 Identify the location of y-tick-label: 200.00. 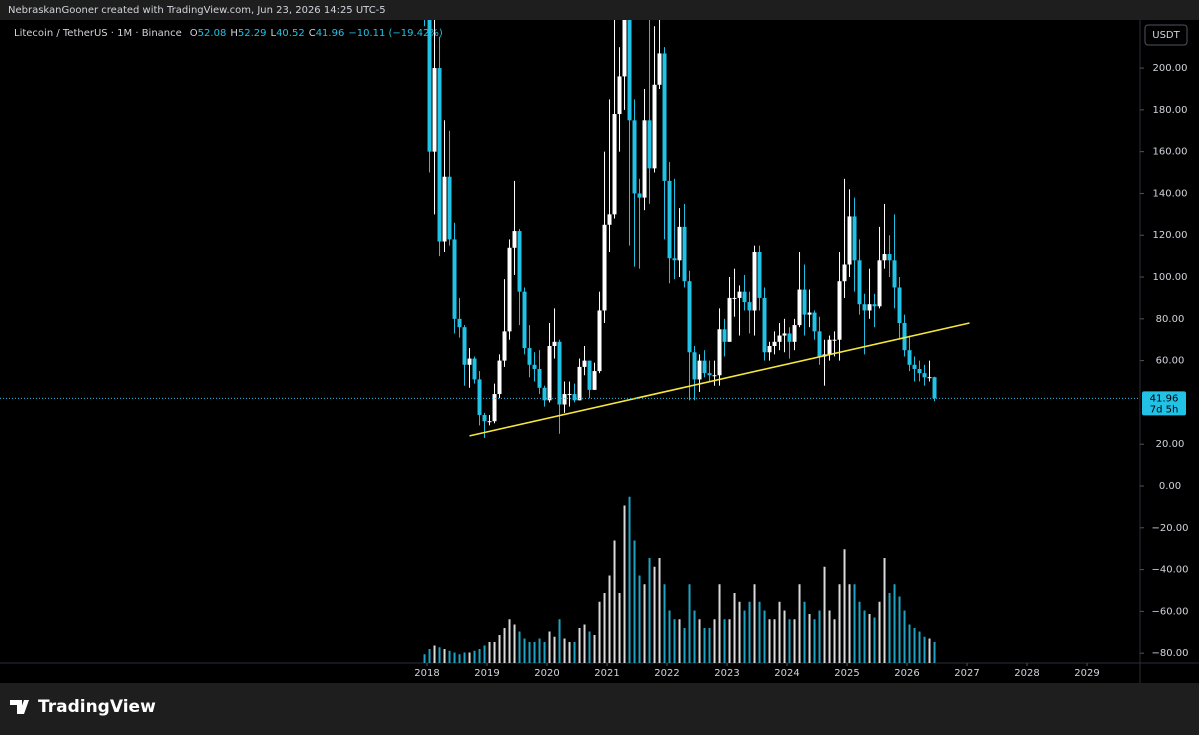
(1170, 68).